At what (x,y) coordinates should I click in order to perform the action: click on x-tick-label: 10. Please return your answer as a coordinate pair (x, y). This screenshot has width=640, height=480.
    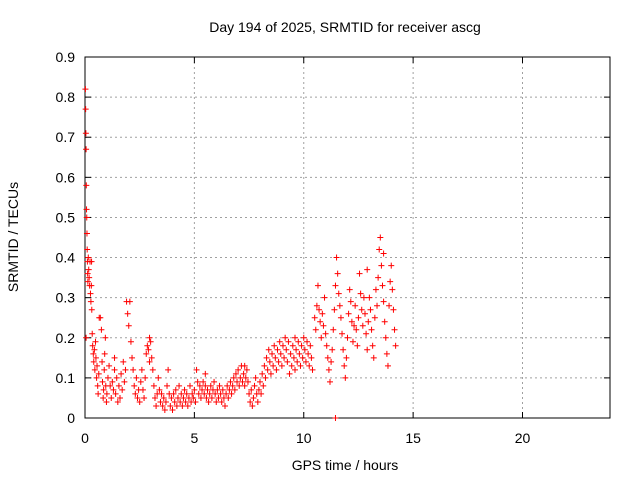
    Looking at the image, I should click on (304, 438).